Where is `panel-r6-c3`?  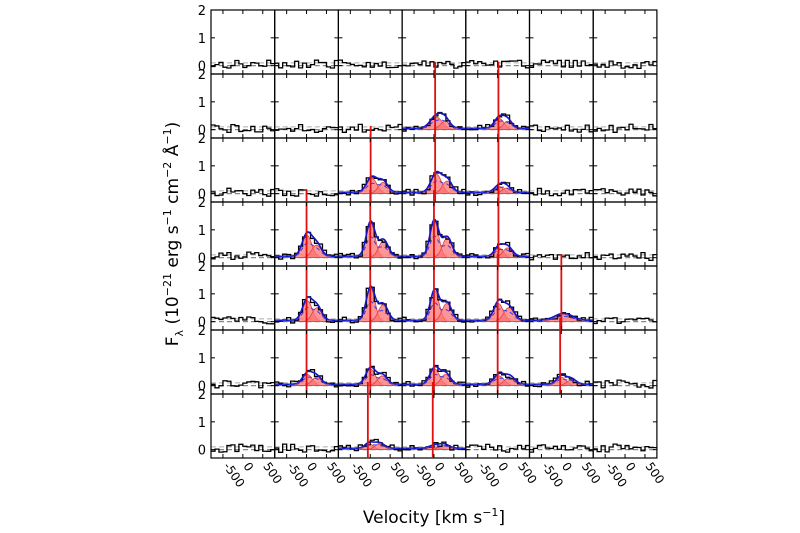
panel-r6-c3 is located at coordinates (434, 420).